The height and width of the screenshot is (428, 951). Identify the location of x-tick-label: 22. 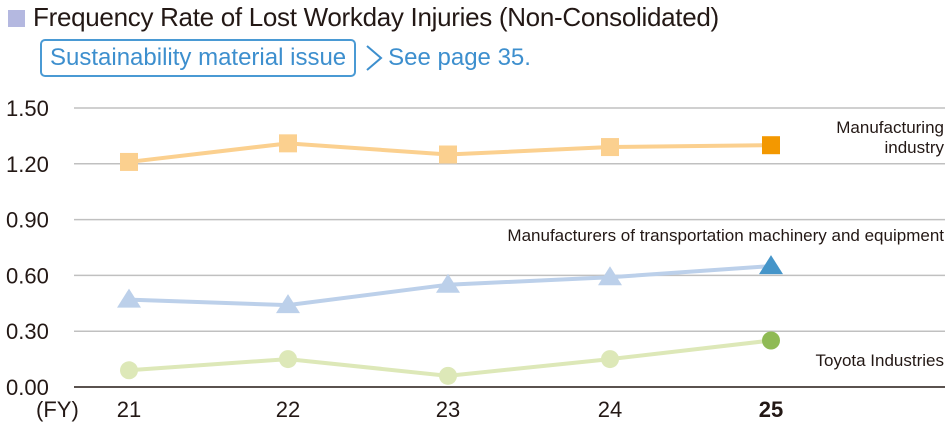
(288, 409).